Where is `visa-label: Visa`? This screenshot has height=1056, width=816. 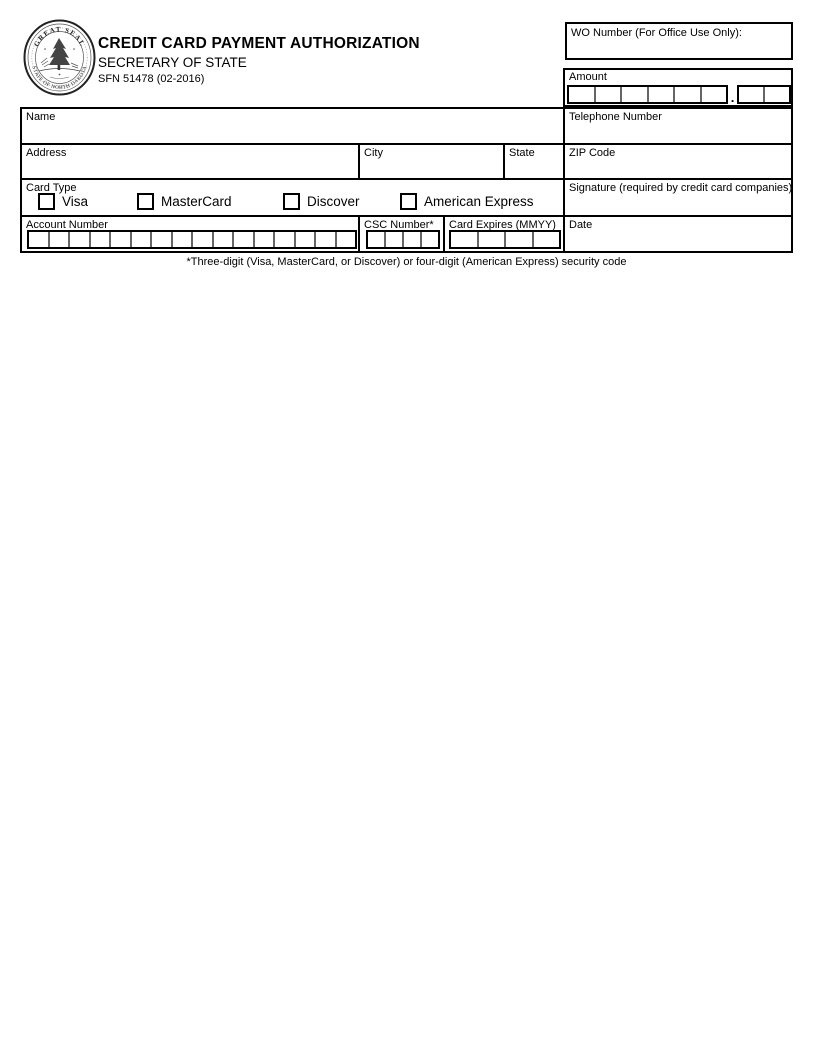 visa-label: Visa is located at coordinates (75, 201).